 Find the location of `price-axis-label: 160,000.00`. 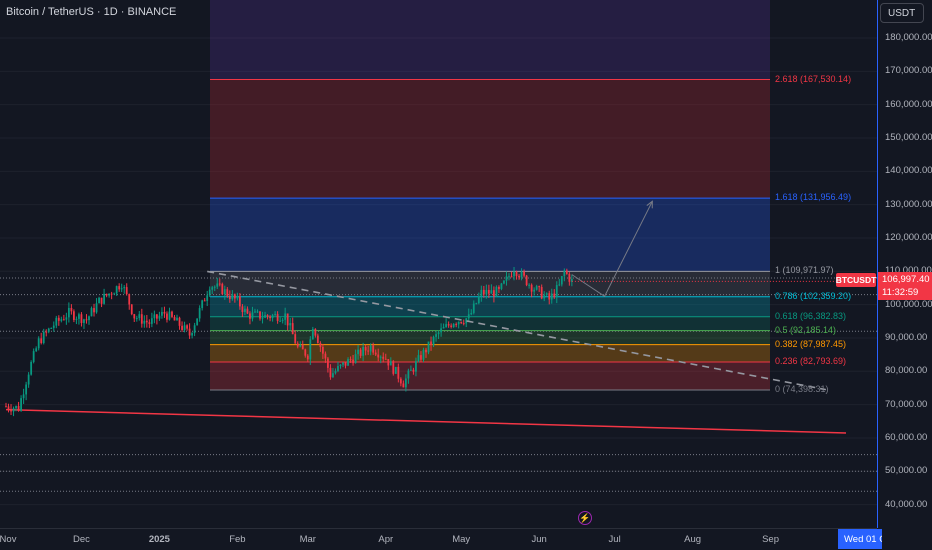

price-axis-label: 160,000.00 is located at coordinates (908, 104).